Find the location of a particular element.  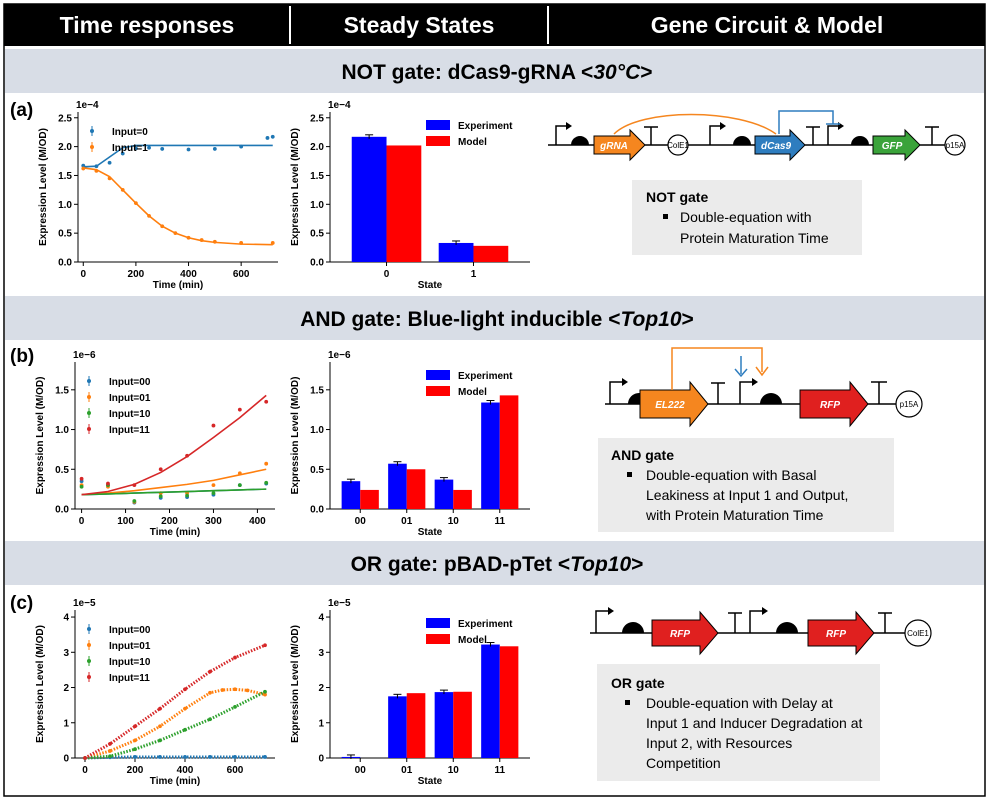

data-line is located at coordinates (175, 701).